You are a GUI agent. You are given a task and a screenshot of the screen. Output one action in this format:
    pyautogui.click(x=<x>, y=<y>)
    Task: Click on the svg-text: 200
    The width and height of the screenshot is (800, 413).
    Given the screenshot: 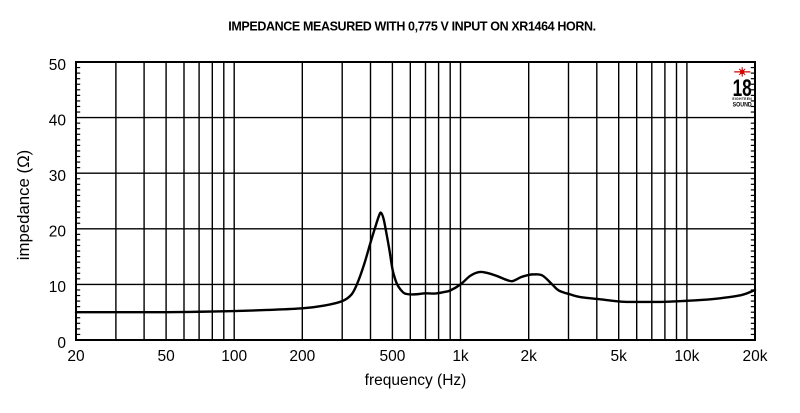 What is the action you would take?
    pyautogui.click(x=302, y=356)
    